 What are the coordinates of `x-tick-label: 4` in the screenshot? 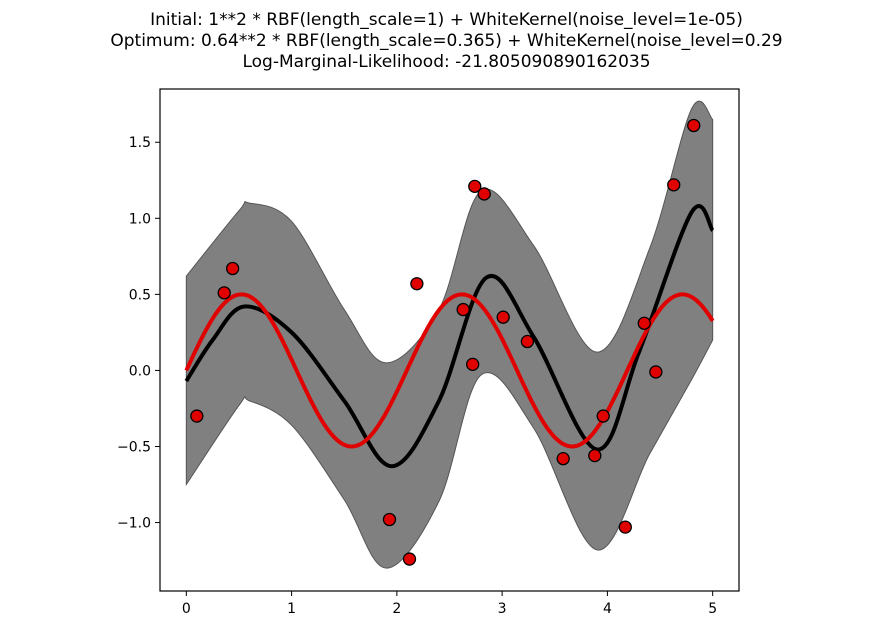 It's located at (607, 609).